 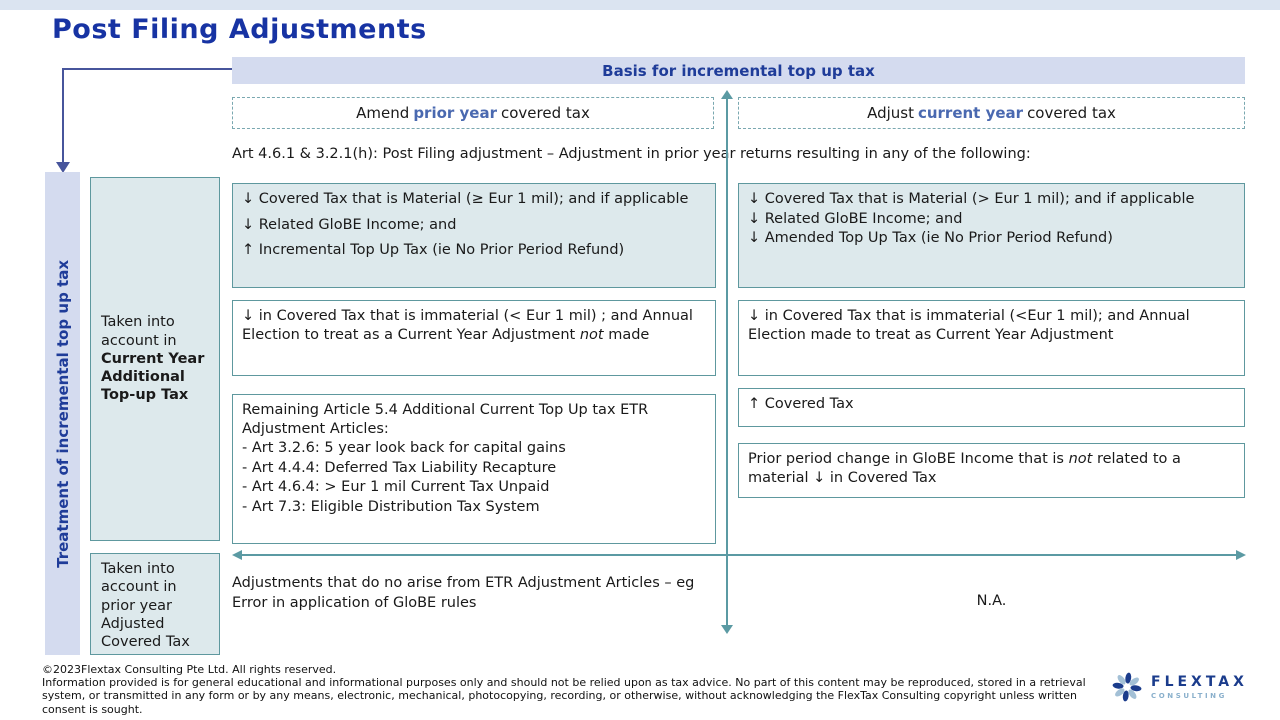 I want to click on flextax-logo: FLEXTAX CONSULTING, so click(x=1179, y=687).